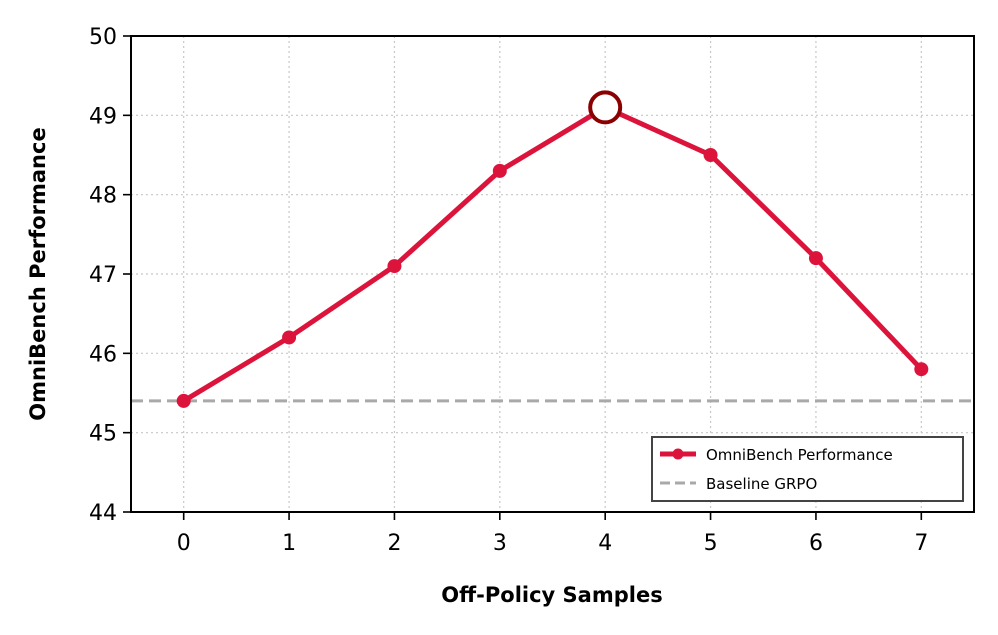 The width and height of the screenshot is (998, 635). Describe the element at coordinates (921, 543) in the screenshot. I see `x-tick-label: 7` at that location.